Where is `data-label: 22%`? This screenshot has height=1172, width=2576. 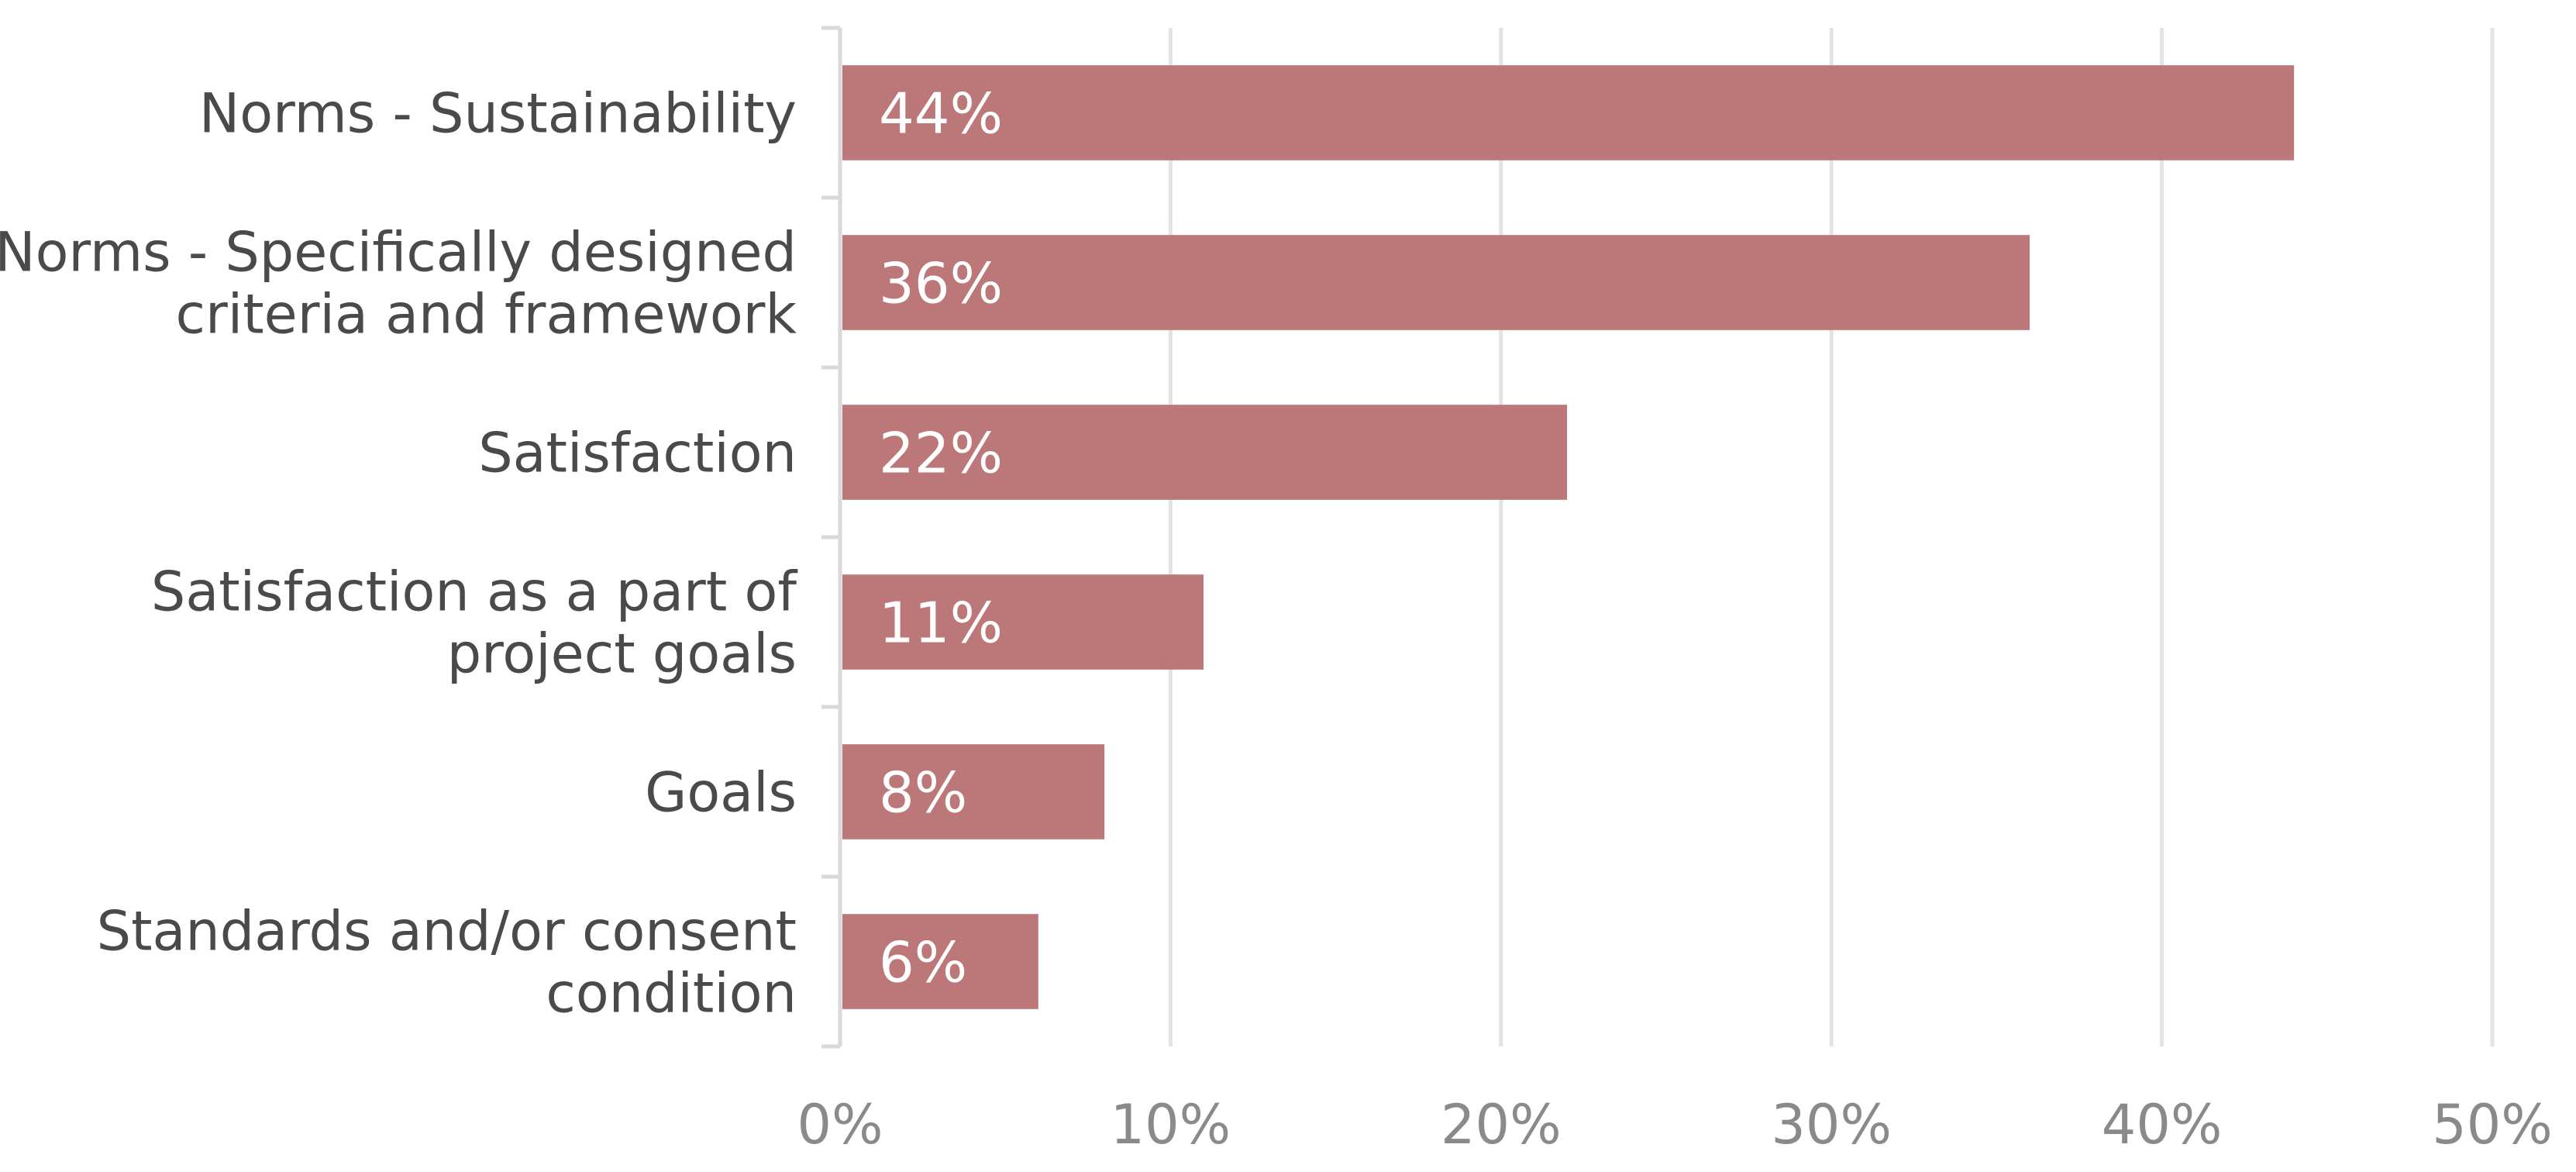
data-label: 22% is located at coordinates (941, 454).